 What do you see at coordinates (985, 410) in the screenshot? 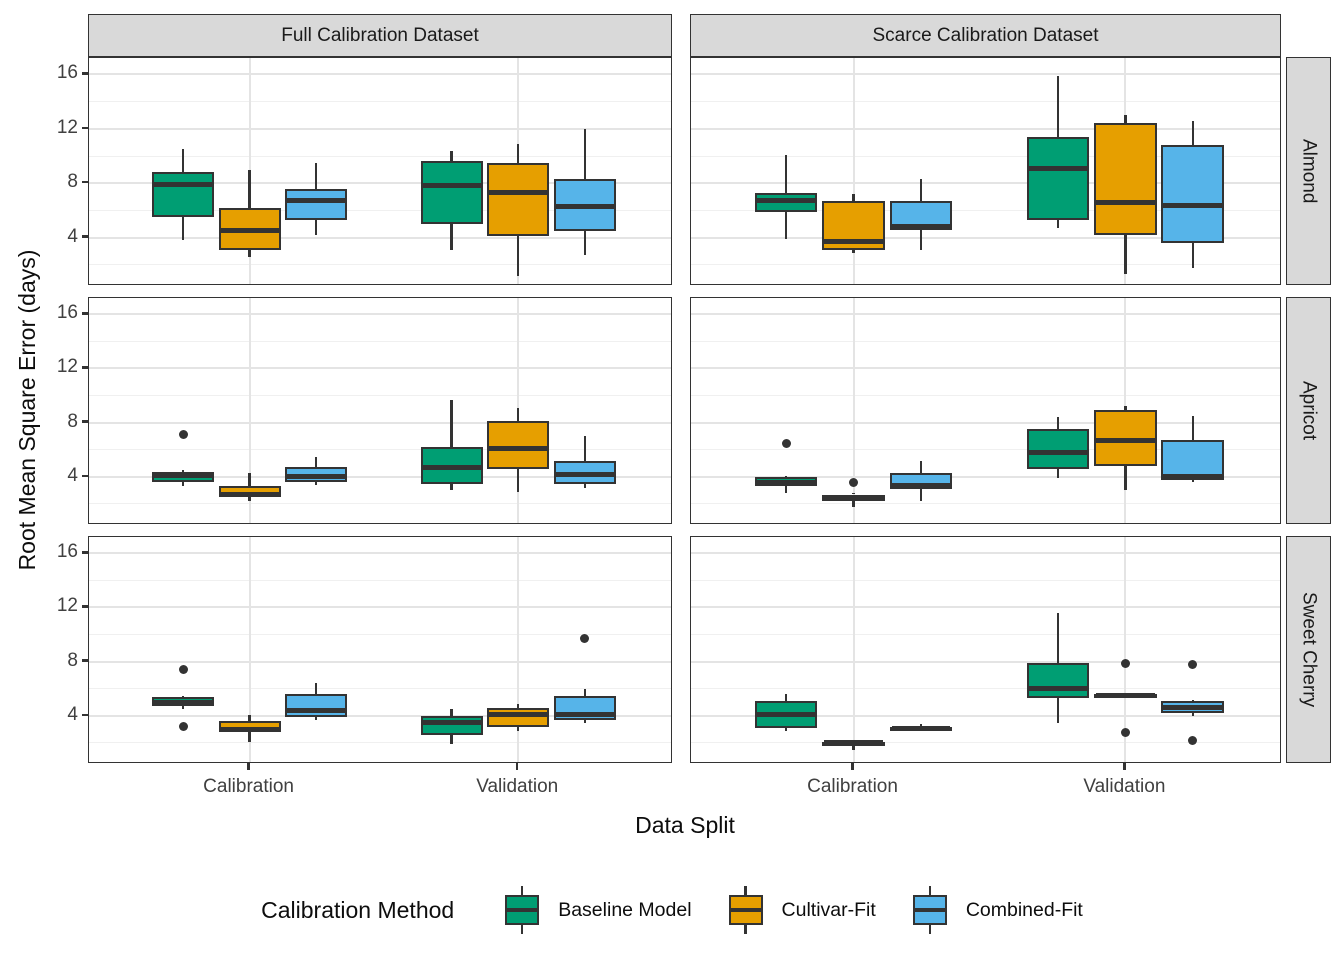
I see `panel-apricot-col1` at bounding box center [985, 410].